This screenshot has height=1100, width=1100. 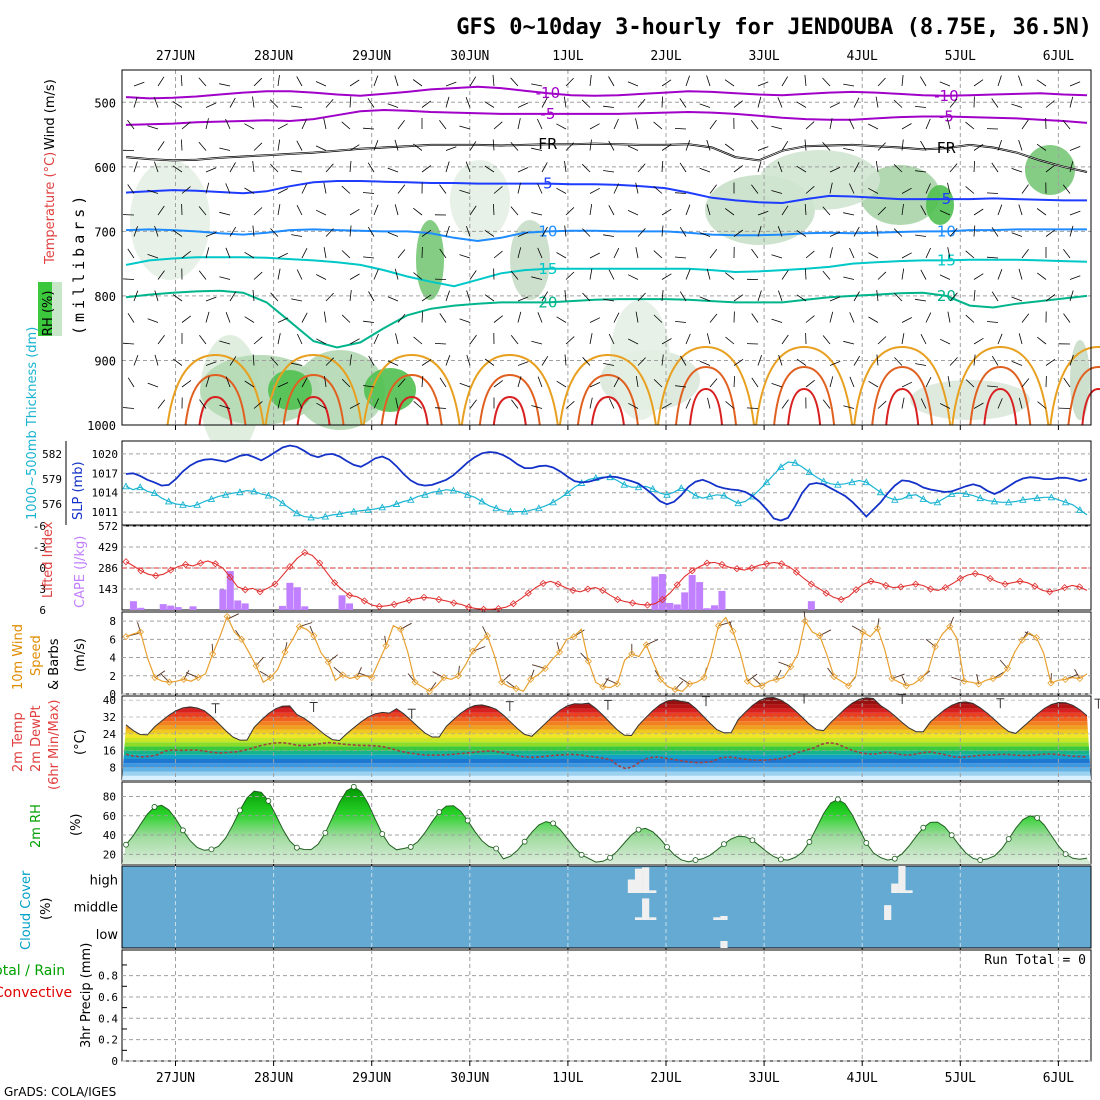 I want to click on contour-label: -10, so click(x=946, y=96).